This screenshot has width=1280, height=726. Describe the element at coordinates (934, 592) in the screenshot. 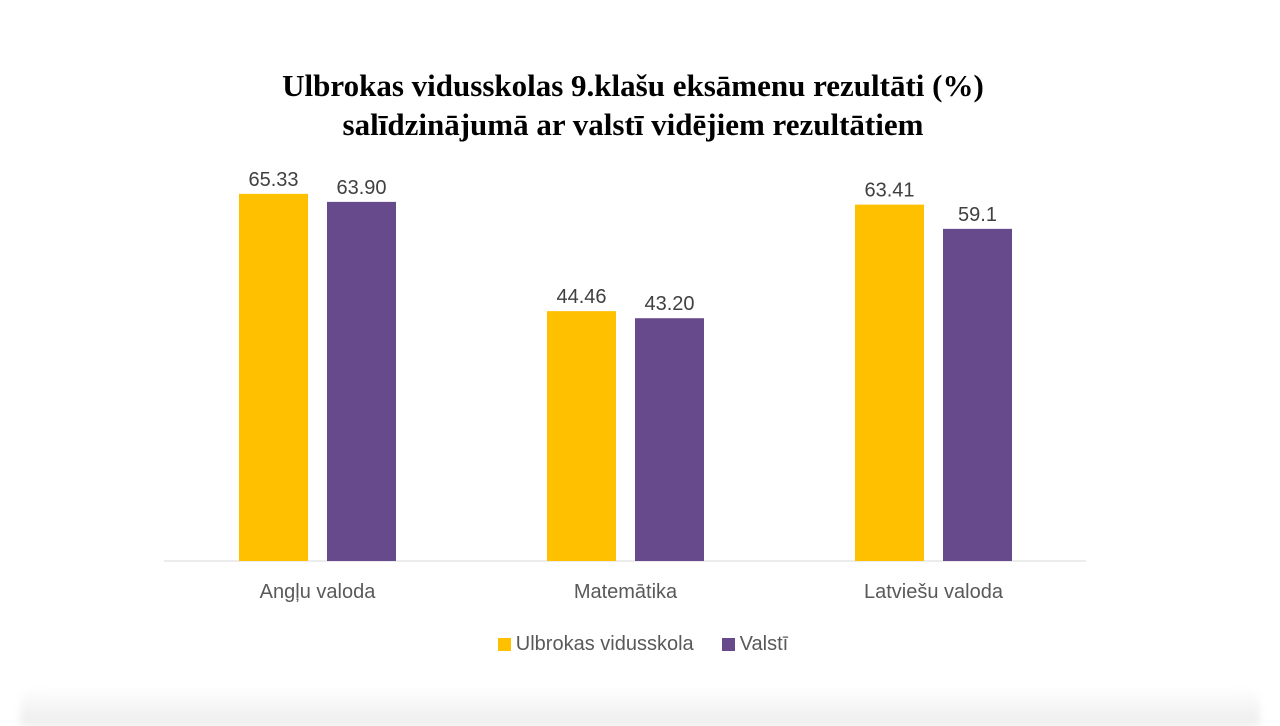

I see `category-label: Latviešu valoda` at that location.